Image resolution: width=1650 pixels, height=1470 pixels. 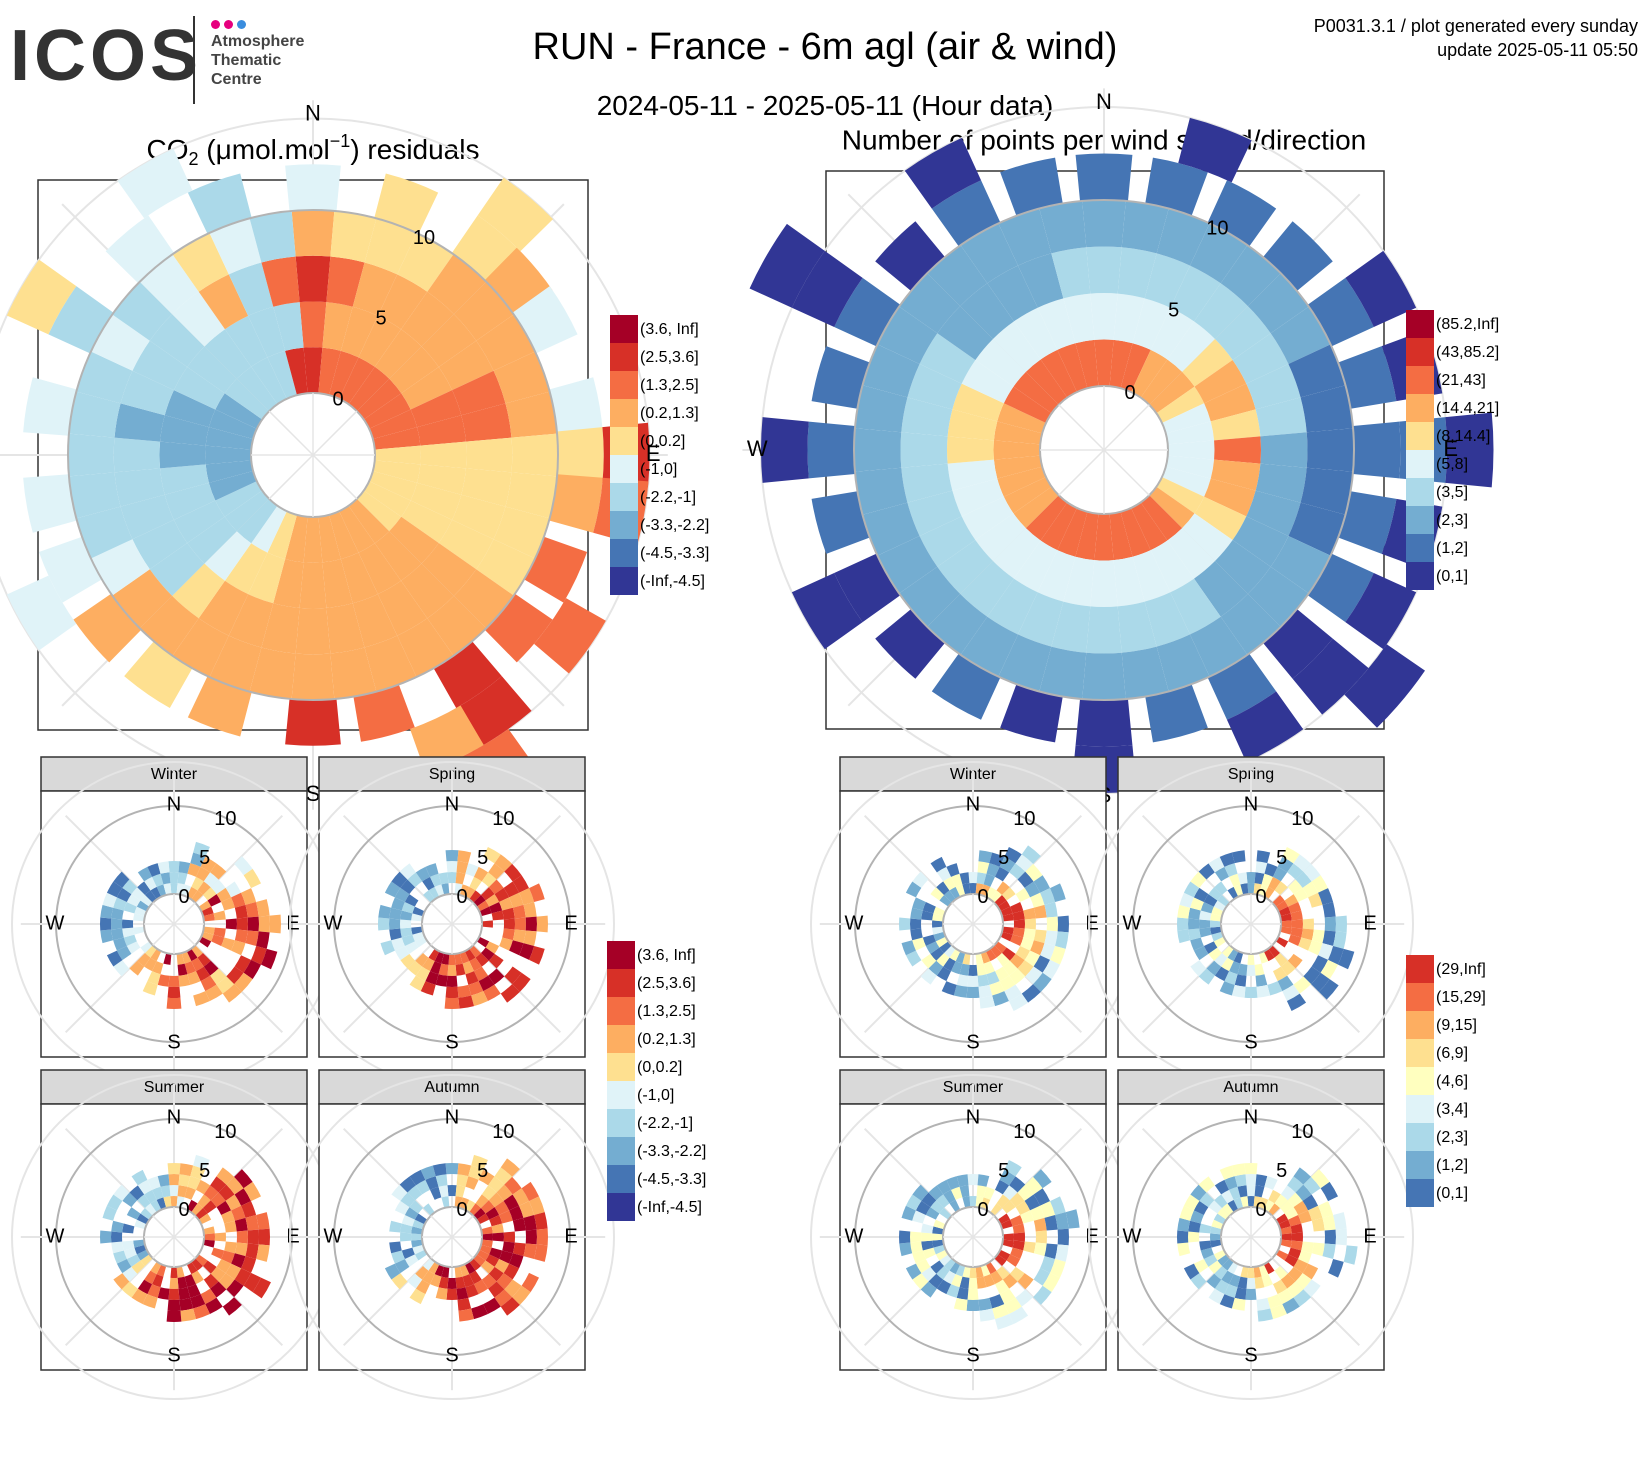 What do you see at coordinates (1452, 1053) in the screenshot?
I see `legend-label: (6,9]` at bounding box center [1452, 1053].